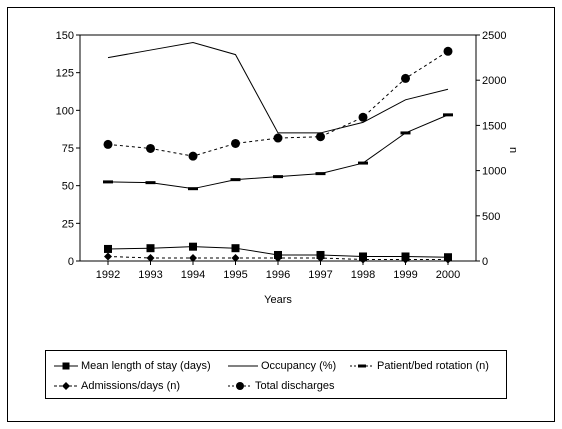 The height and width of the screenshot is (429, 562). Describe the element at coordinates (278, 275) in the screenshot. I see `x-axis-tick-label: 1996` at that location.